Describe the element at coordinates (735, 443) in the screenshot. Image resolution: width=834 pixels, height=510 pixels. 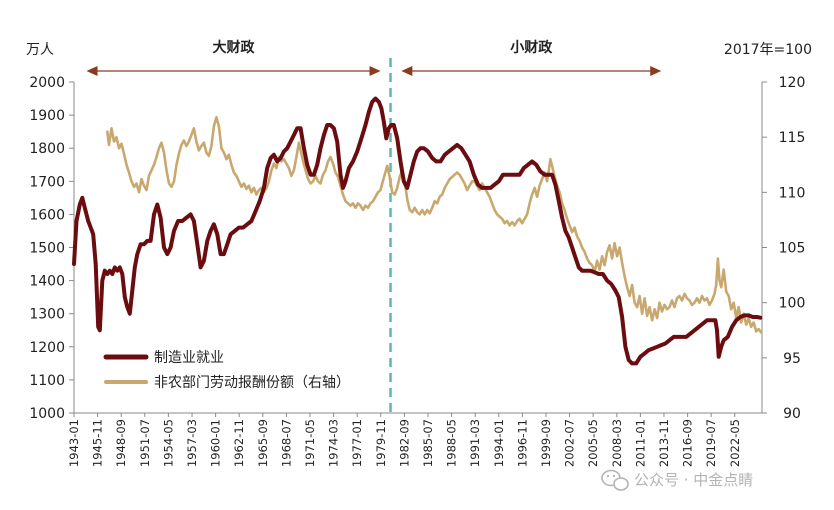
I see `x-tick-label: 2022-05` at that location.